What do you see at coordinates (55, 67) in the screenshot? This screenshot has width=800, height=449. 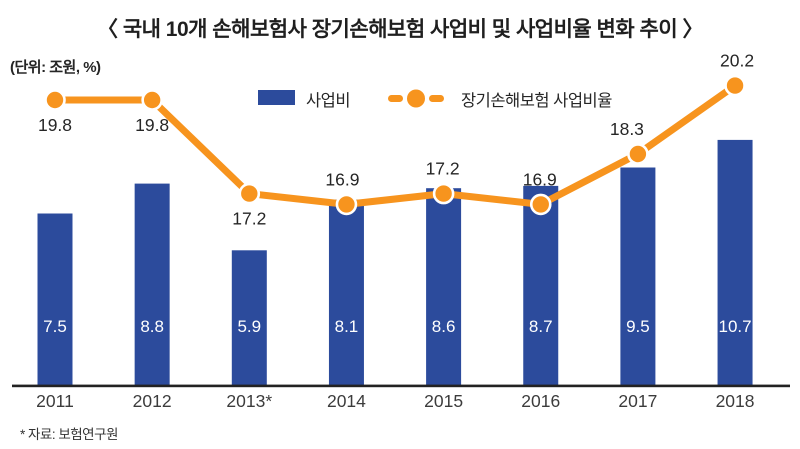 I see `unit-label: (단위: 조원, %)` at bounding box center [55, 67].